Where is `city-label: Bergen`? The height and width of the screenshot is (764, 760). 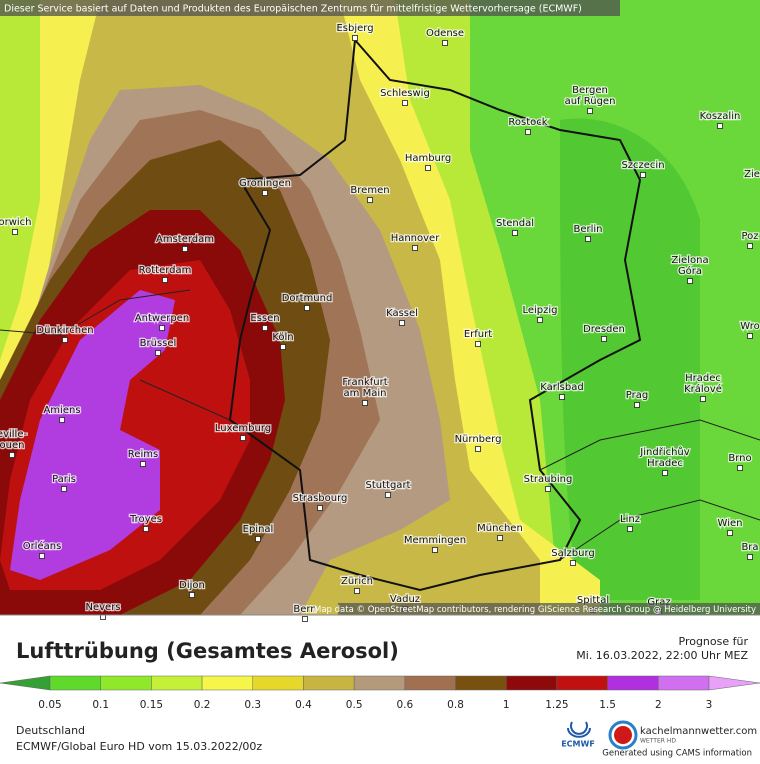
city-label: Bergen is located at coordinates (590, 90).